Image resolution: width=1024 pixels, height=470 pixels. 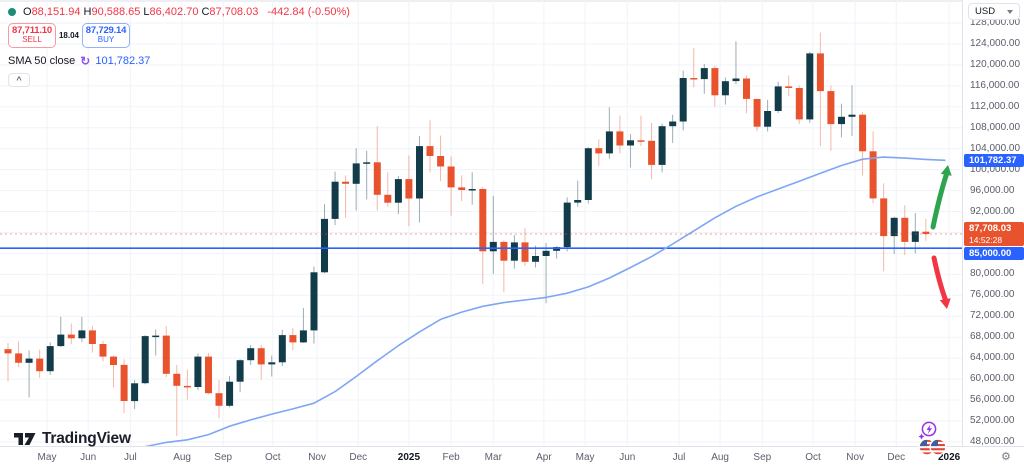 I want to click on us-flag-event-icon, so click(x=938, y=447).